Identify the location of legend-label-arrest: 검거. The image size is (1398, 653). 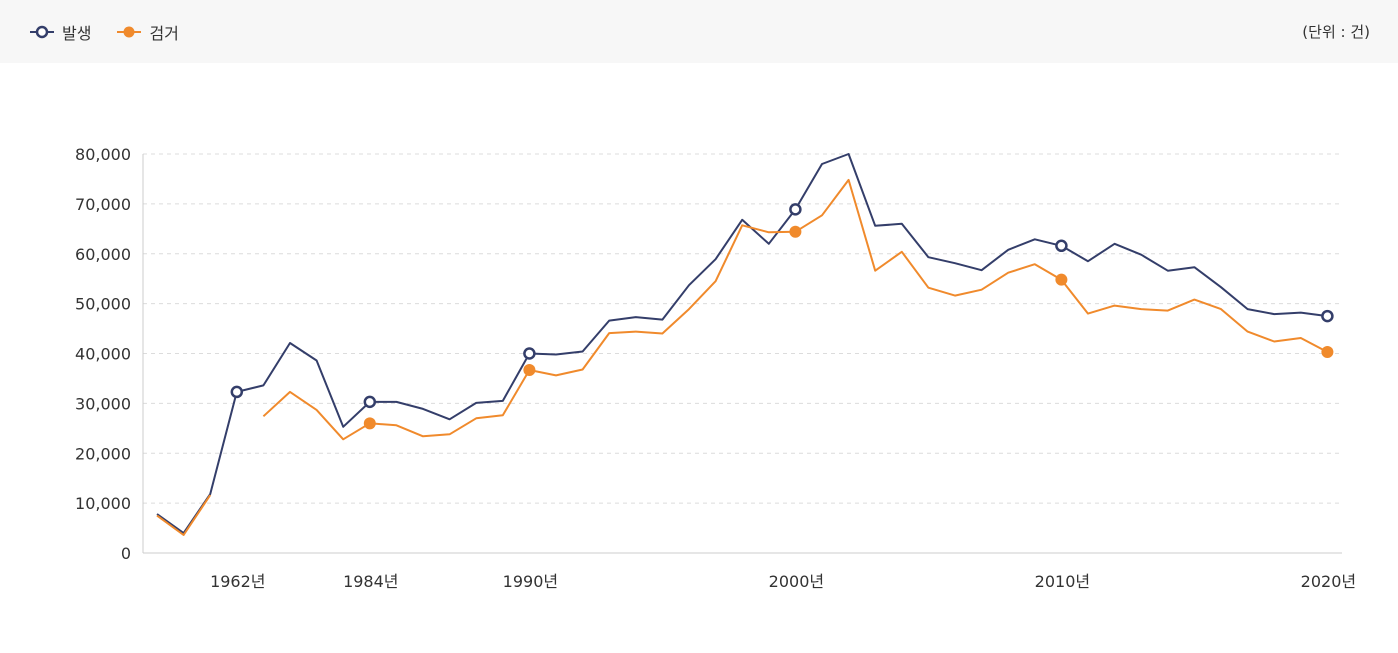
(164, 33).